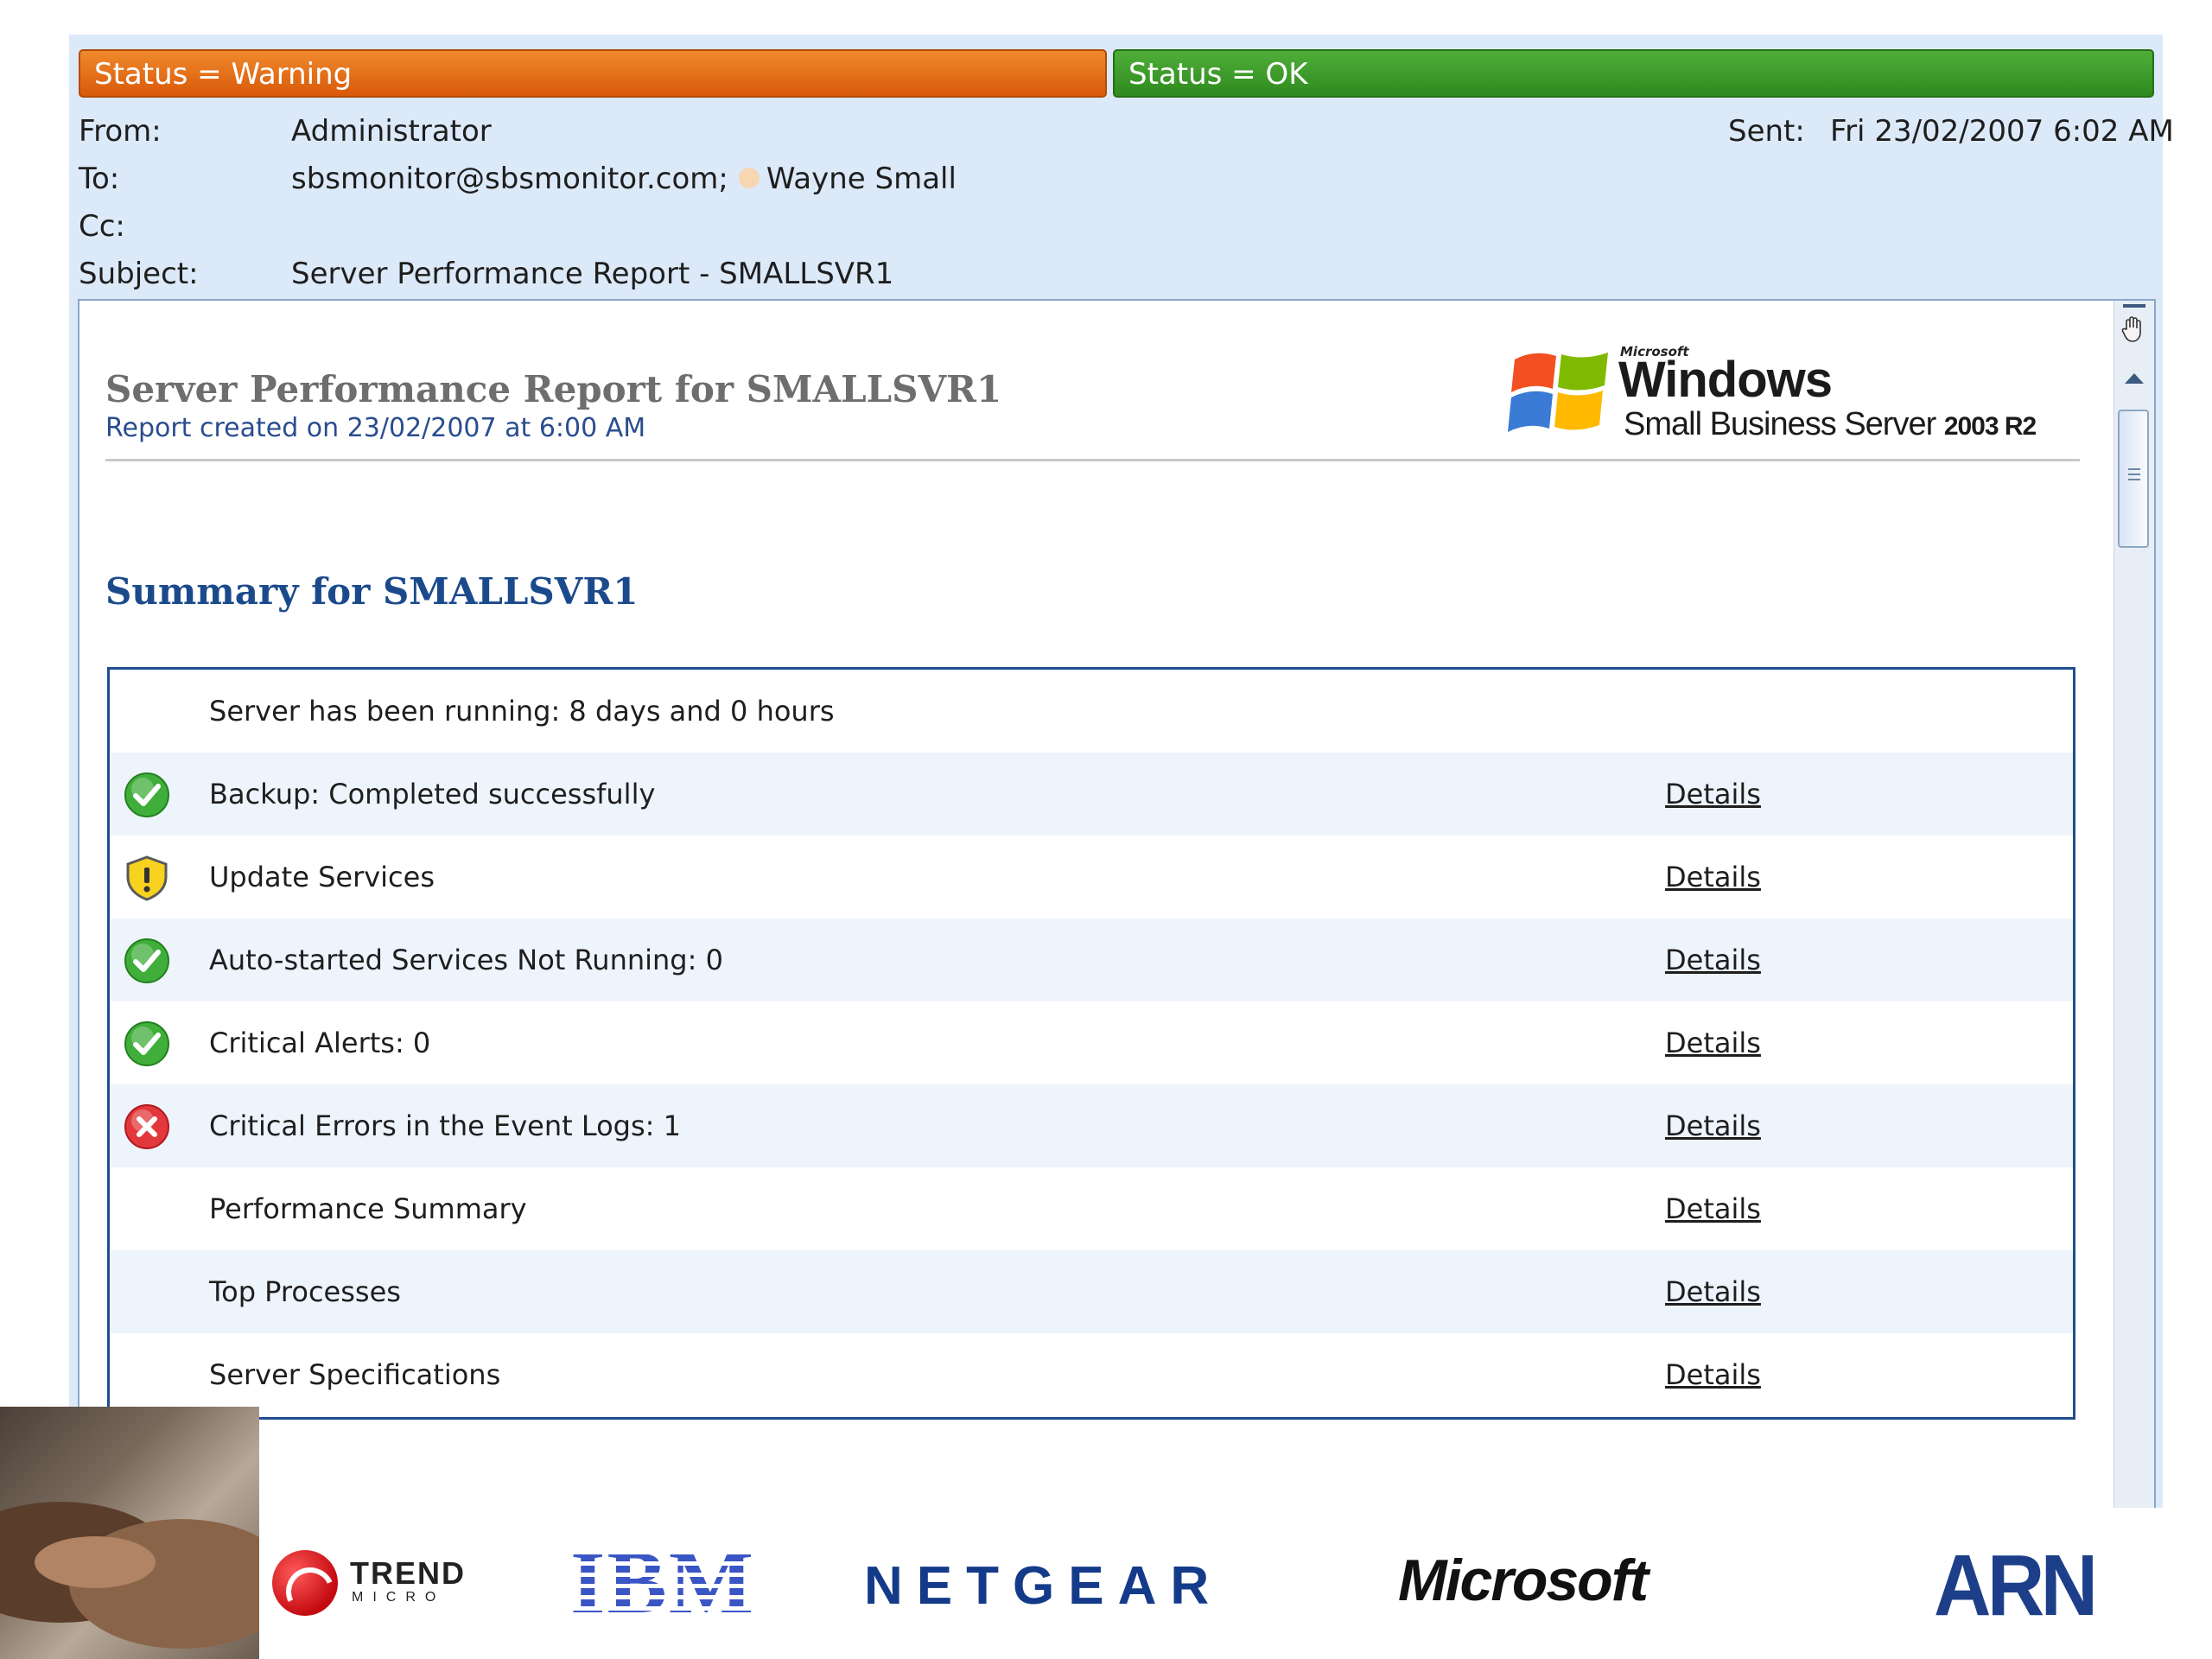  I want to click on sbs-product-label: Small Business Server, so click(1780, 424).